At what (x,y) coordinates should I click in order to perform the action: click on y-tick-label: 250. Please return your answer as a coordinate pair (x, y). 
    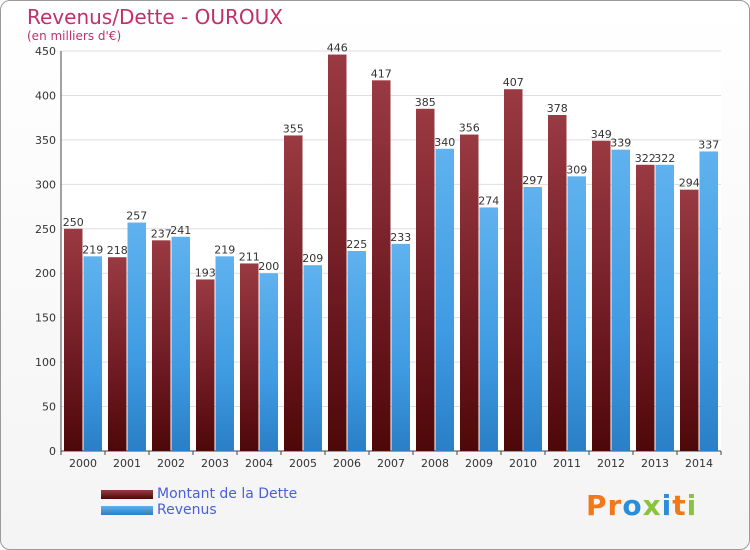
    Looking at the image, I should click on (45, 229).